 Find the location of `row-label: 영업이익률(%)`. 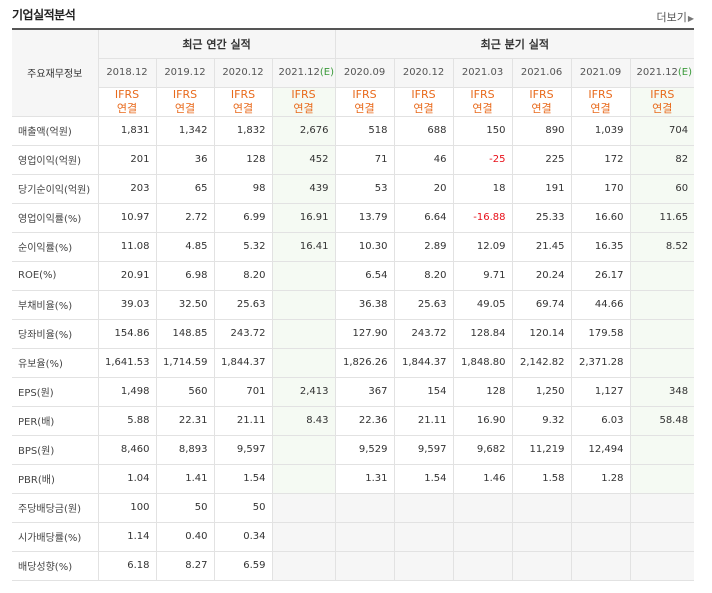

row-label: 영업이익률(%) is located at coordinates (55, 217).